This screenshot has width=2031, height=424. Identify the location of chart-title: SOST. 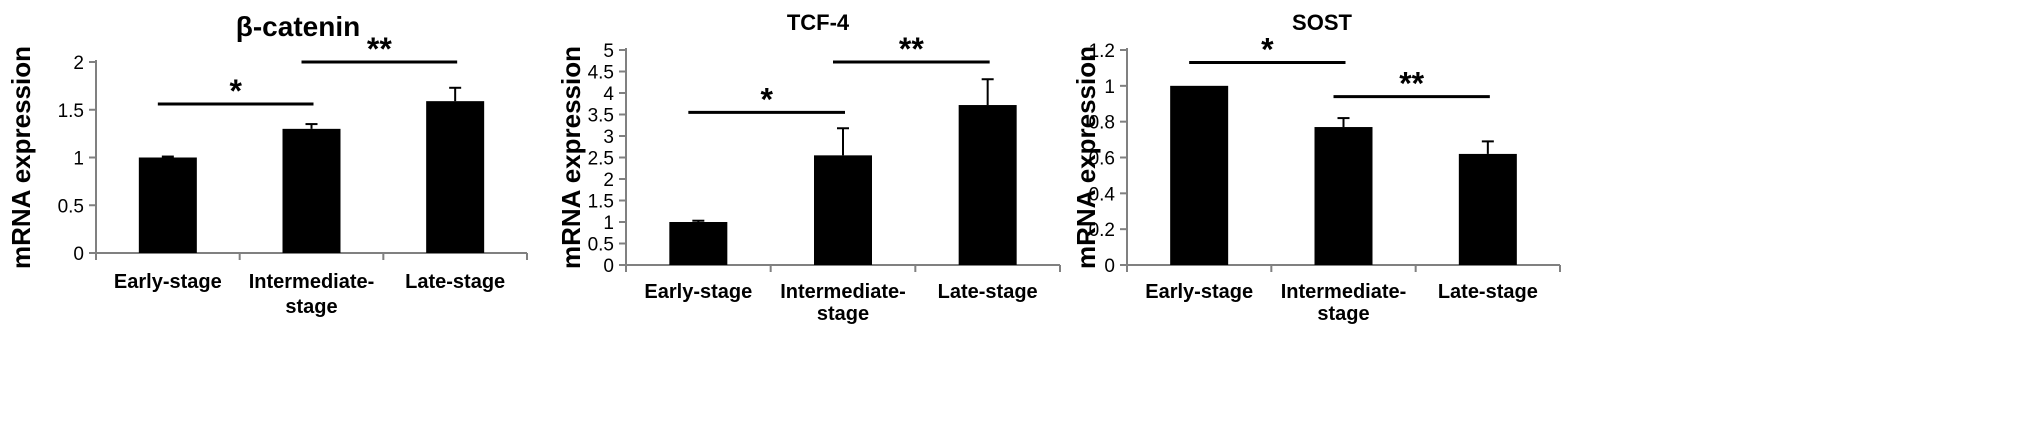
(1322, 22).